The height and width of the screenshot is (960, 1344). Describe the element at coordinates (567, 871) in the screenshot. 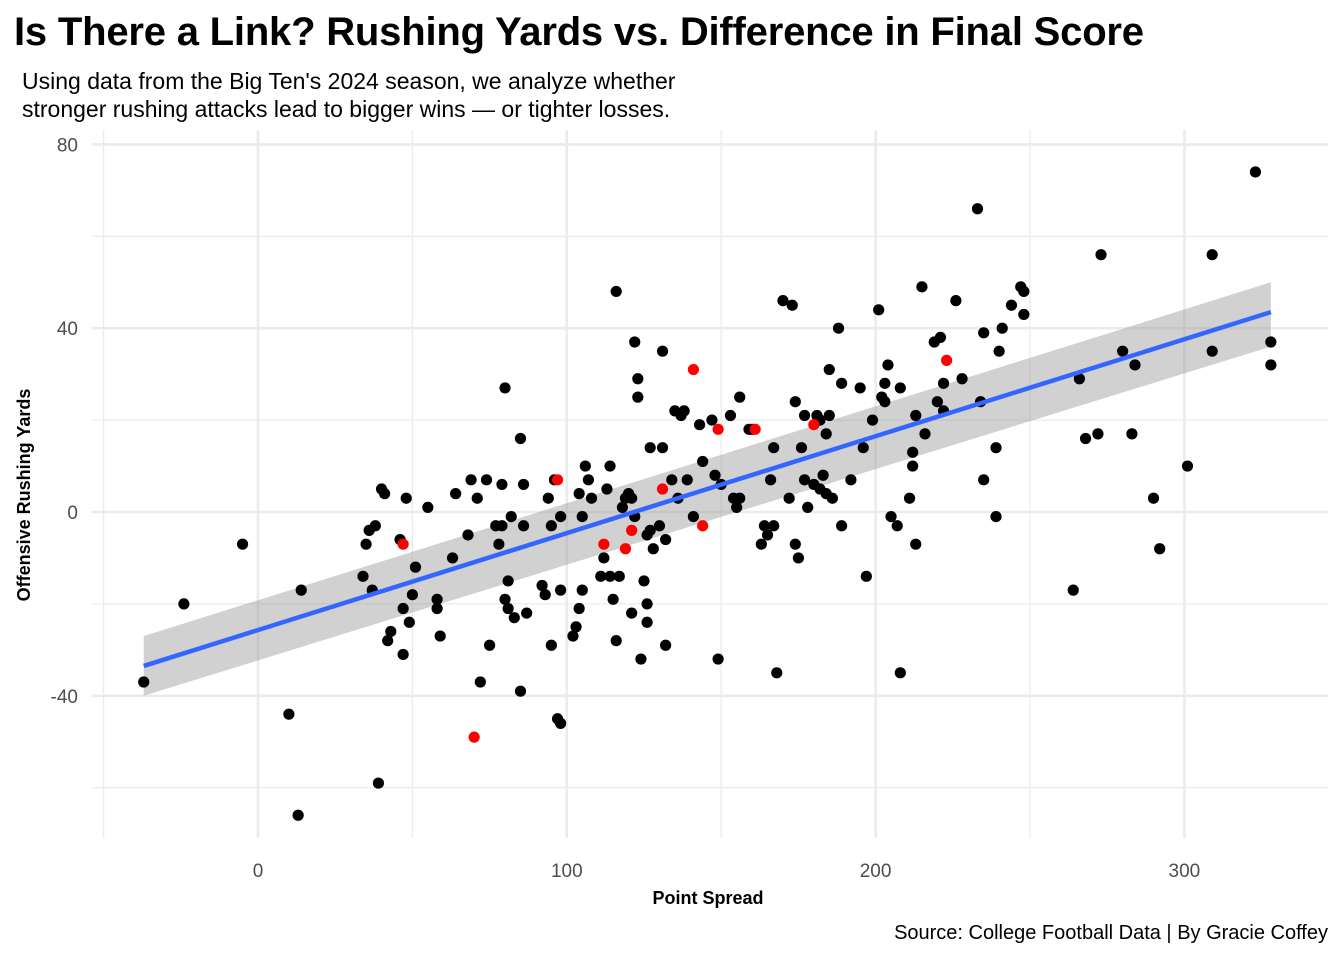

I see `x-tick-label: 100` at that location.